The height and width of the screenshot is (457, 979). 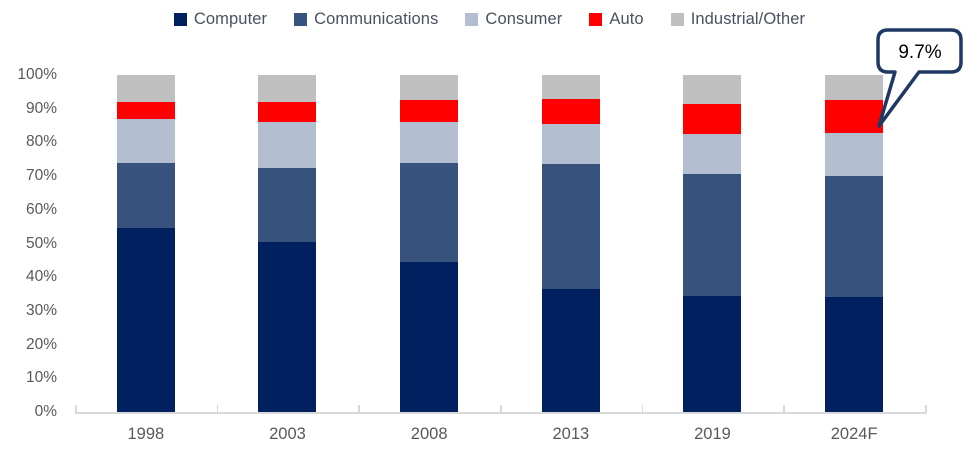 What do you see at coordinates (230, 19) in the screenshot?
I see `legend-label: Computer` at bounding box center [230, 19].